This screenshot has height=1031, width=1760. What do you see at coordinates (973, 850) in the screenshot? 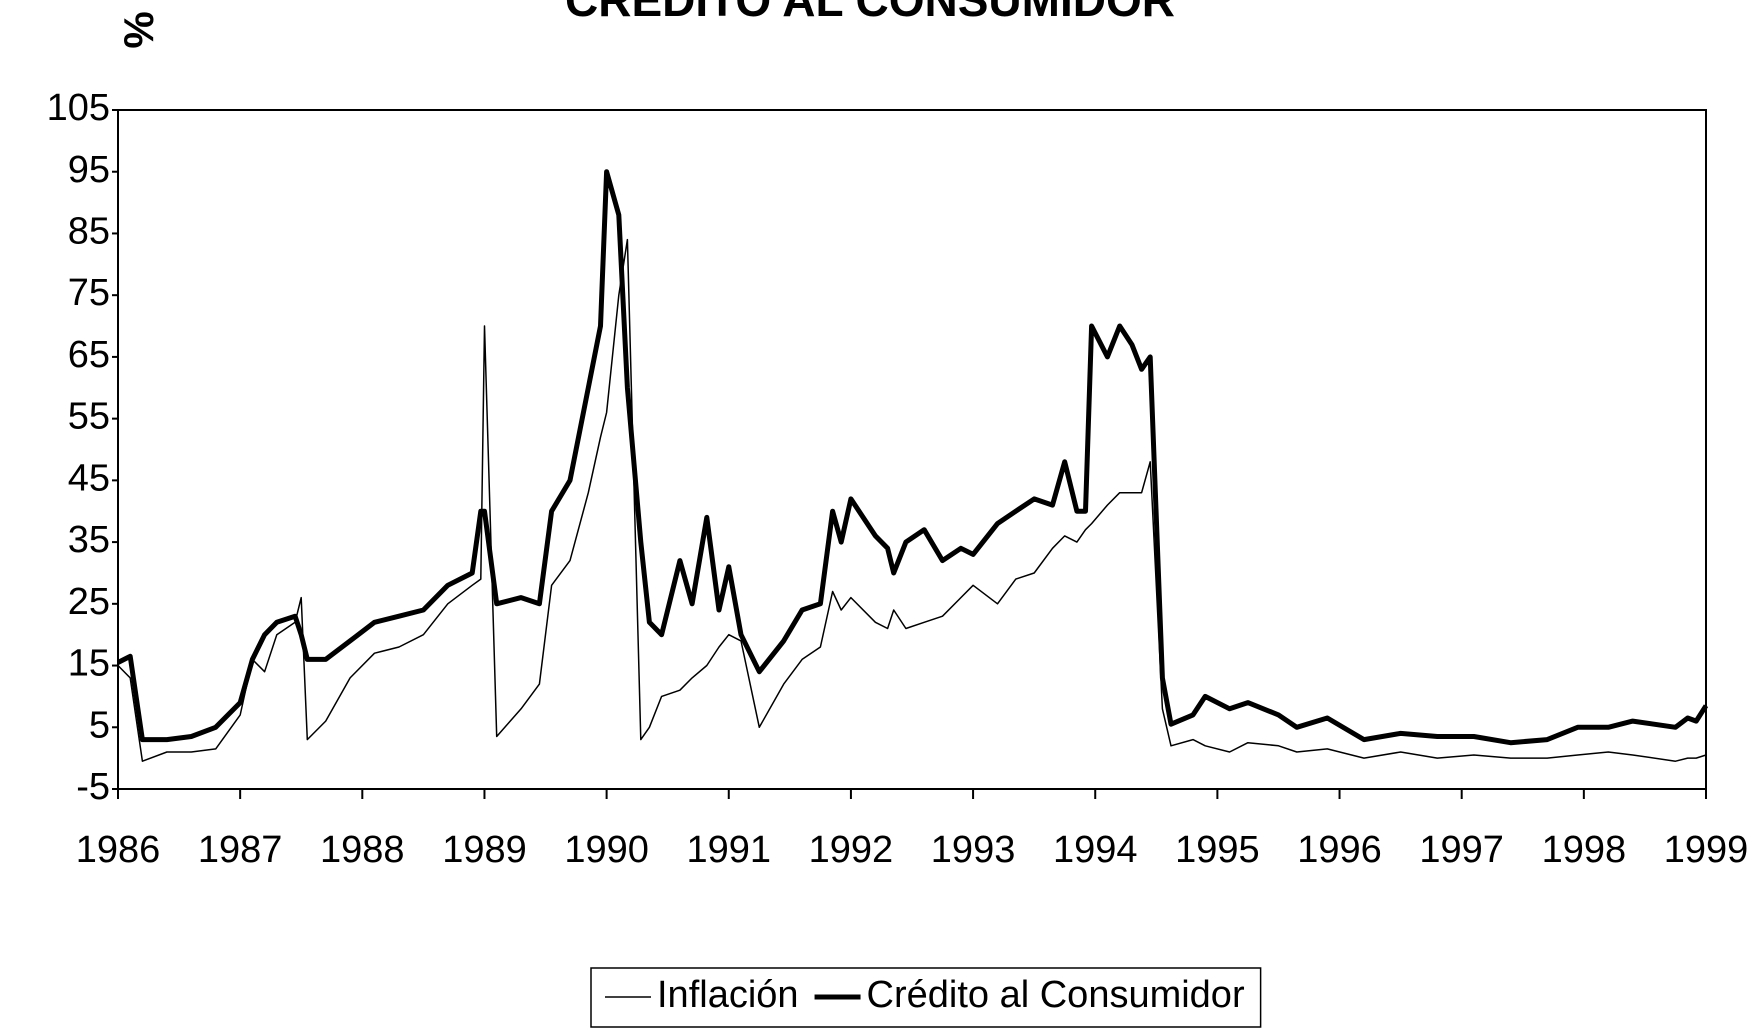
I see `x-tick-label: 1993` at bounding box center [973, 850].